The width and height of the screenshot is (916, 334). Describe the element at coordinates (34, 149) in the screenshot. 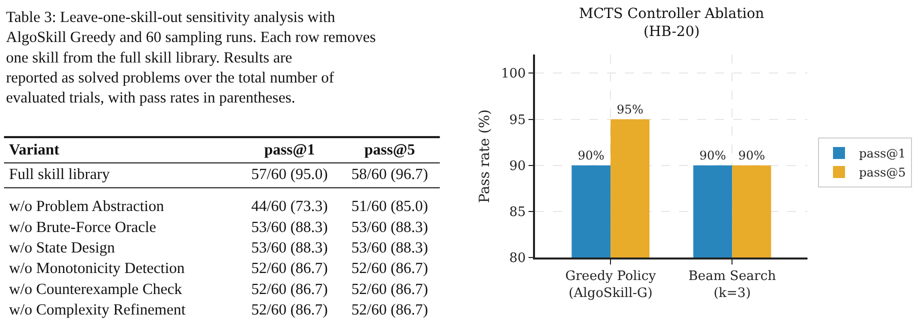

I see `y-axis-title: Variant` at that location.